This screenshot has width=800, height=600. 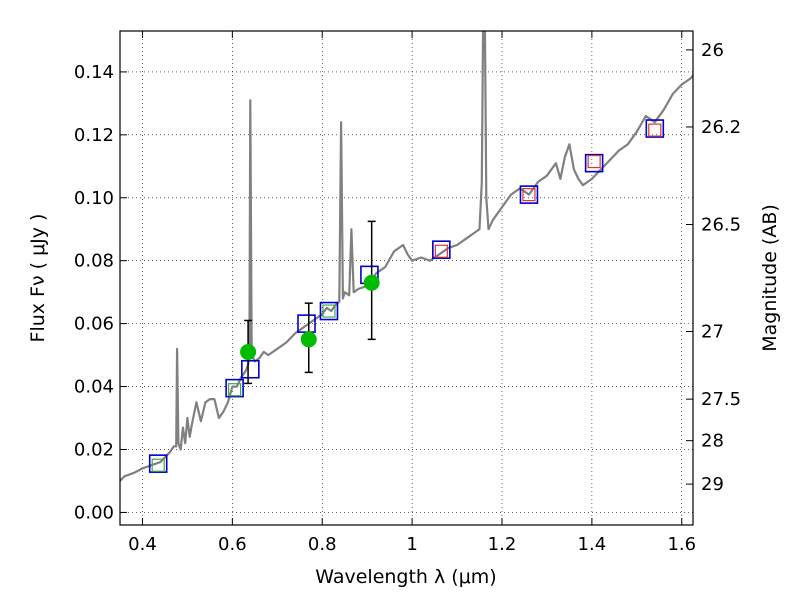 What do you see at coordinates (405, 577) in the screenshot?
I see `x-axis-title: Wavelength λ (μm)` at bounding box center [405, 577].